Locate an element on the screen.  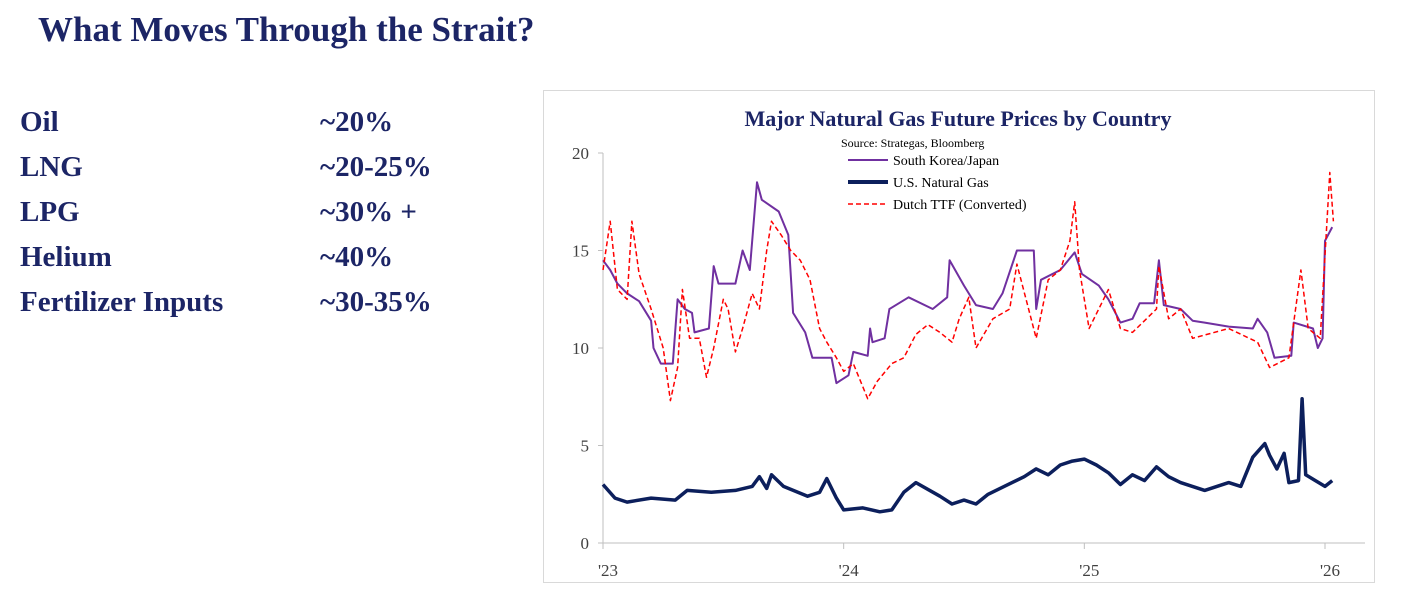
legend-label: Dutch TTF (Converted) is located at coordinates (960, 205).